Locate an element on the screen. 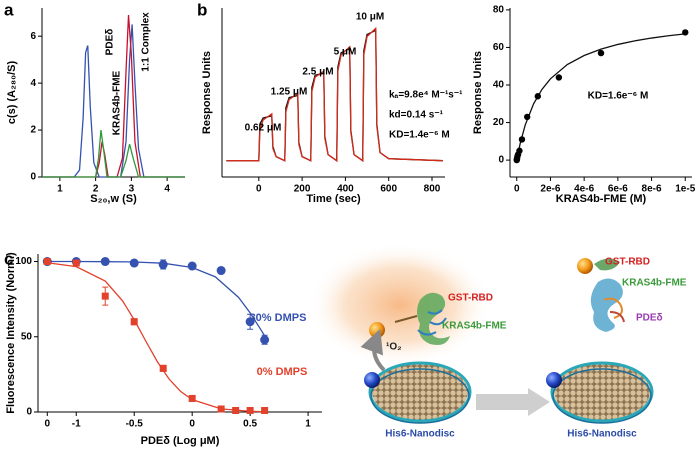 The image size is (700, 452). panel-label: c is located at coordinates (8, 258).